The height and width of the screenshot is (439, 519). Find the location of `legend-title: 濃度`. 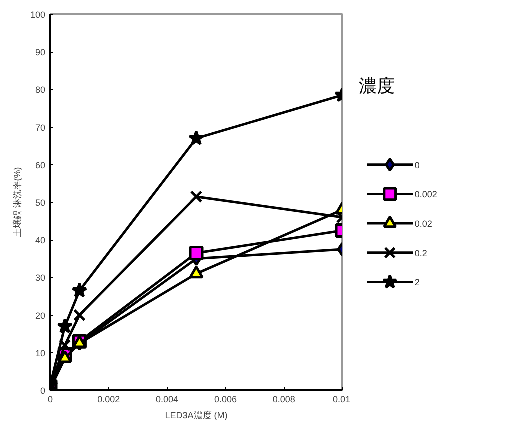

legend-title: 濃度 is located at coordinates (376, 86).